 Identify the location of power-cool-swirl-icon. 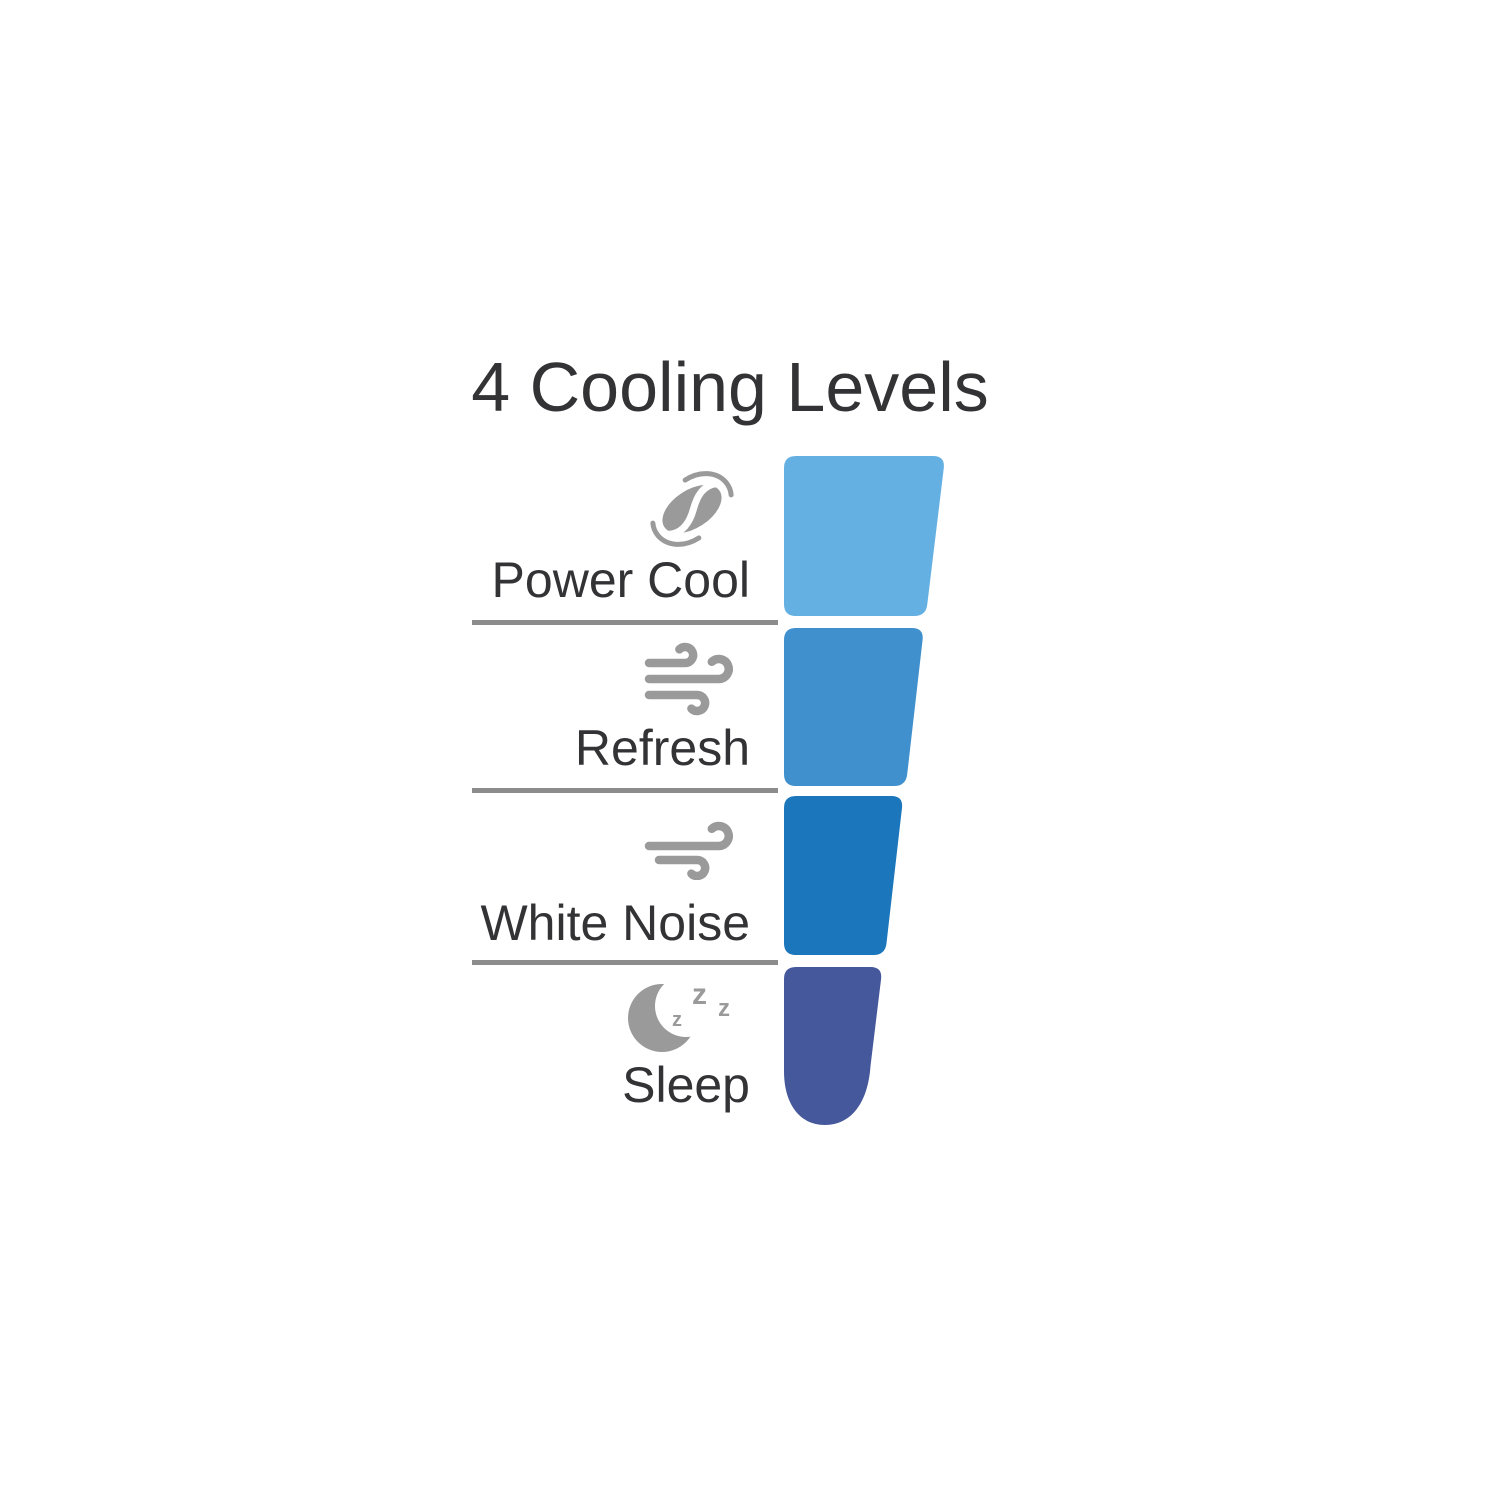
(692, 509).